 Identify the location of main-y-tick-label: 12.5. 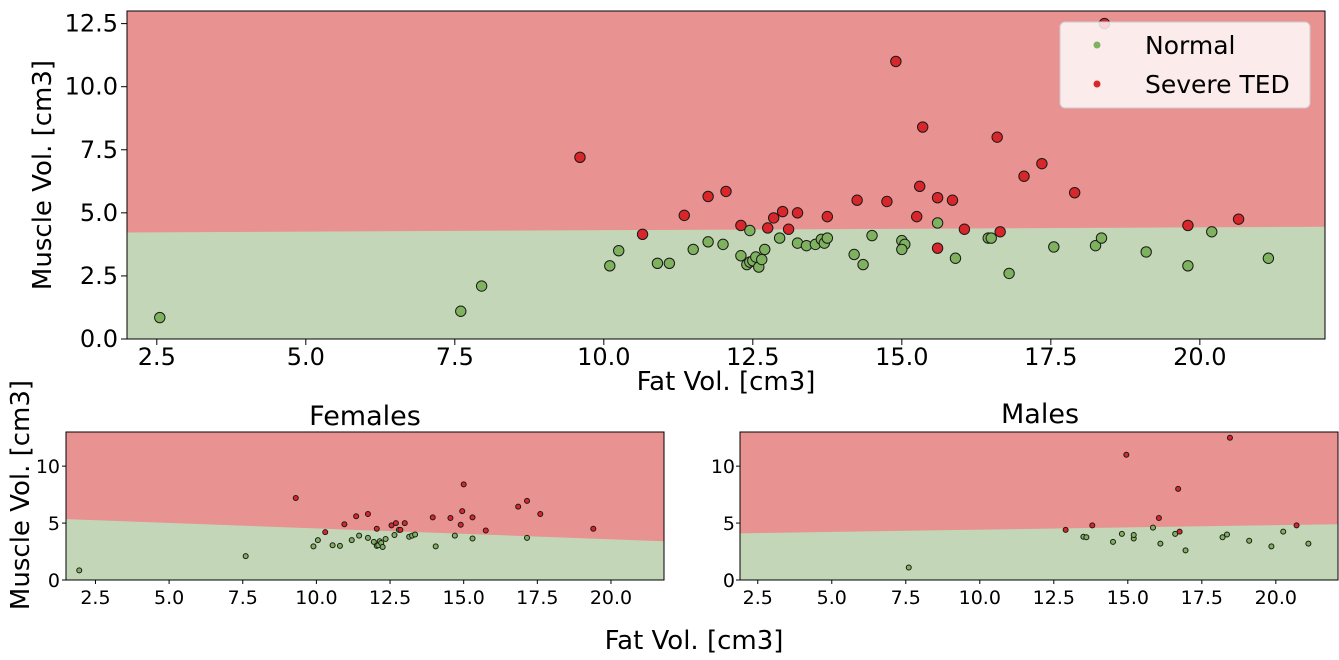
(91, 24).